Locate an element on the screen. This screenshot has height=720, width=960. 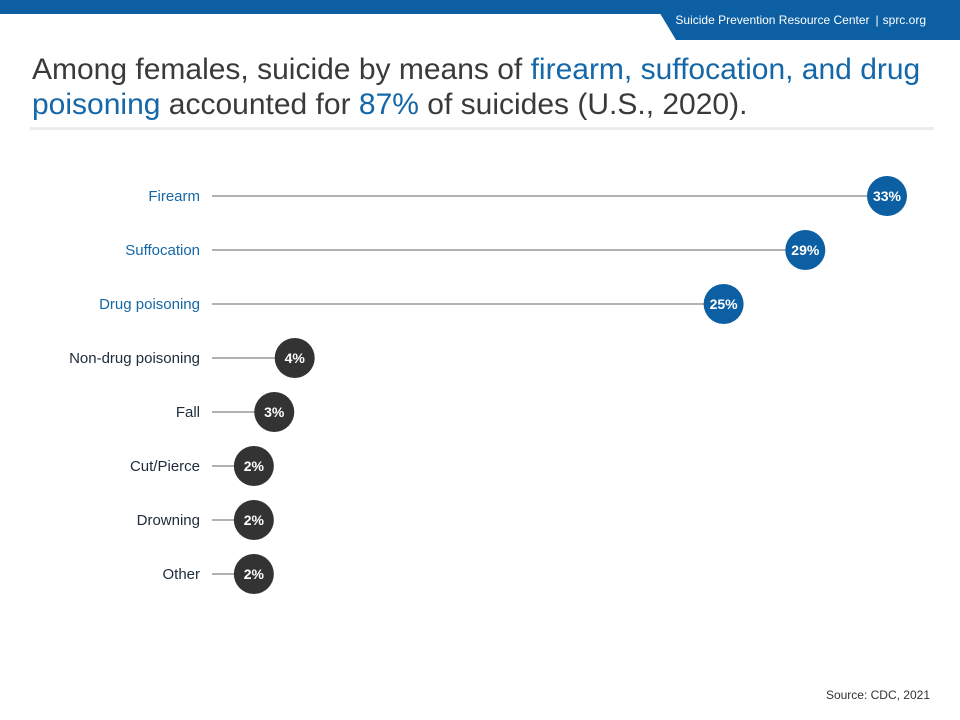
marker-firearm is located at coordinates (887, 196).